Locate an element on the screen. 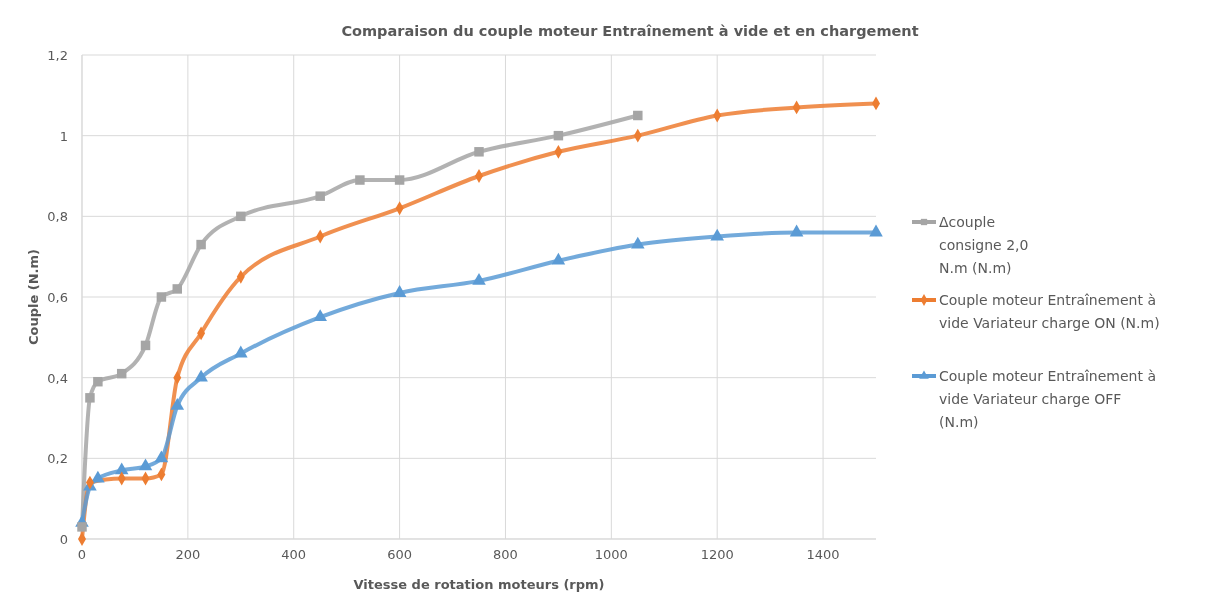 This screenshot has height=607, width=1207. legend-label: Δcouple consigne 2,0 N.m (N.m) is located at coordinates (984, 245).